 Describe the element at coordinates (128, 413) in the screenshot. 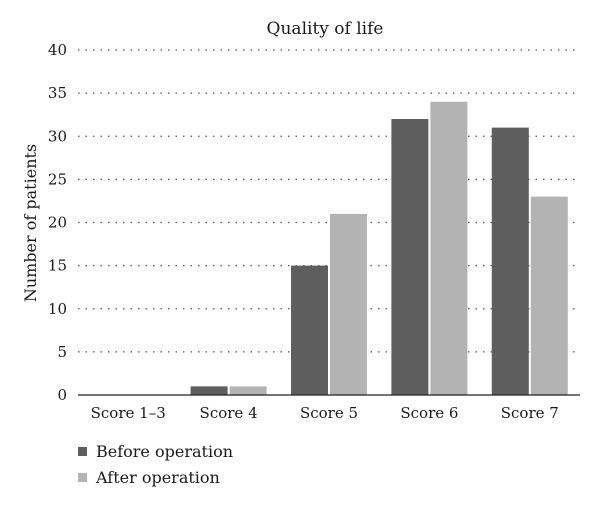

I see `x-tick-label: Score 1–3` at that location.